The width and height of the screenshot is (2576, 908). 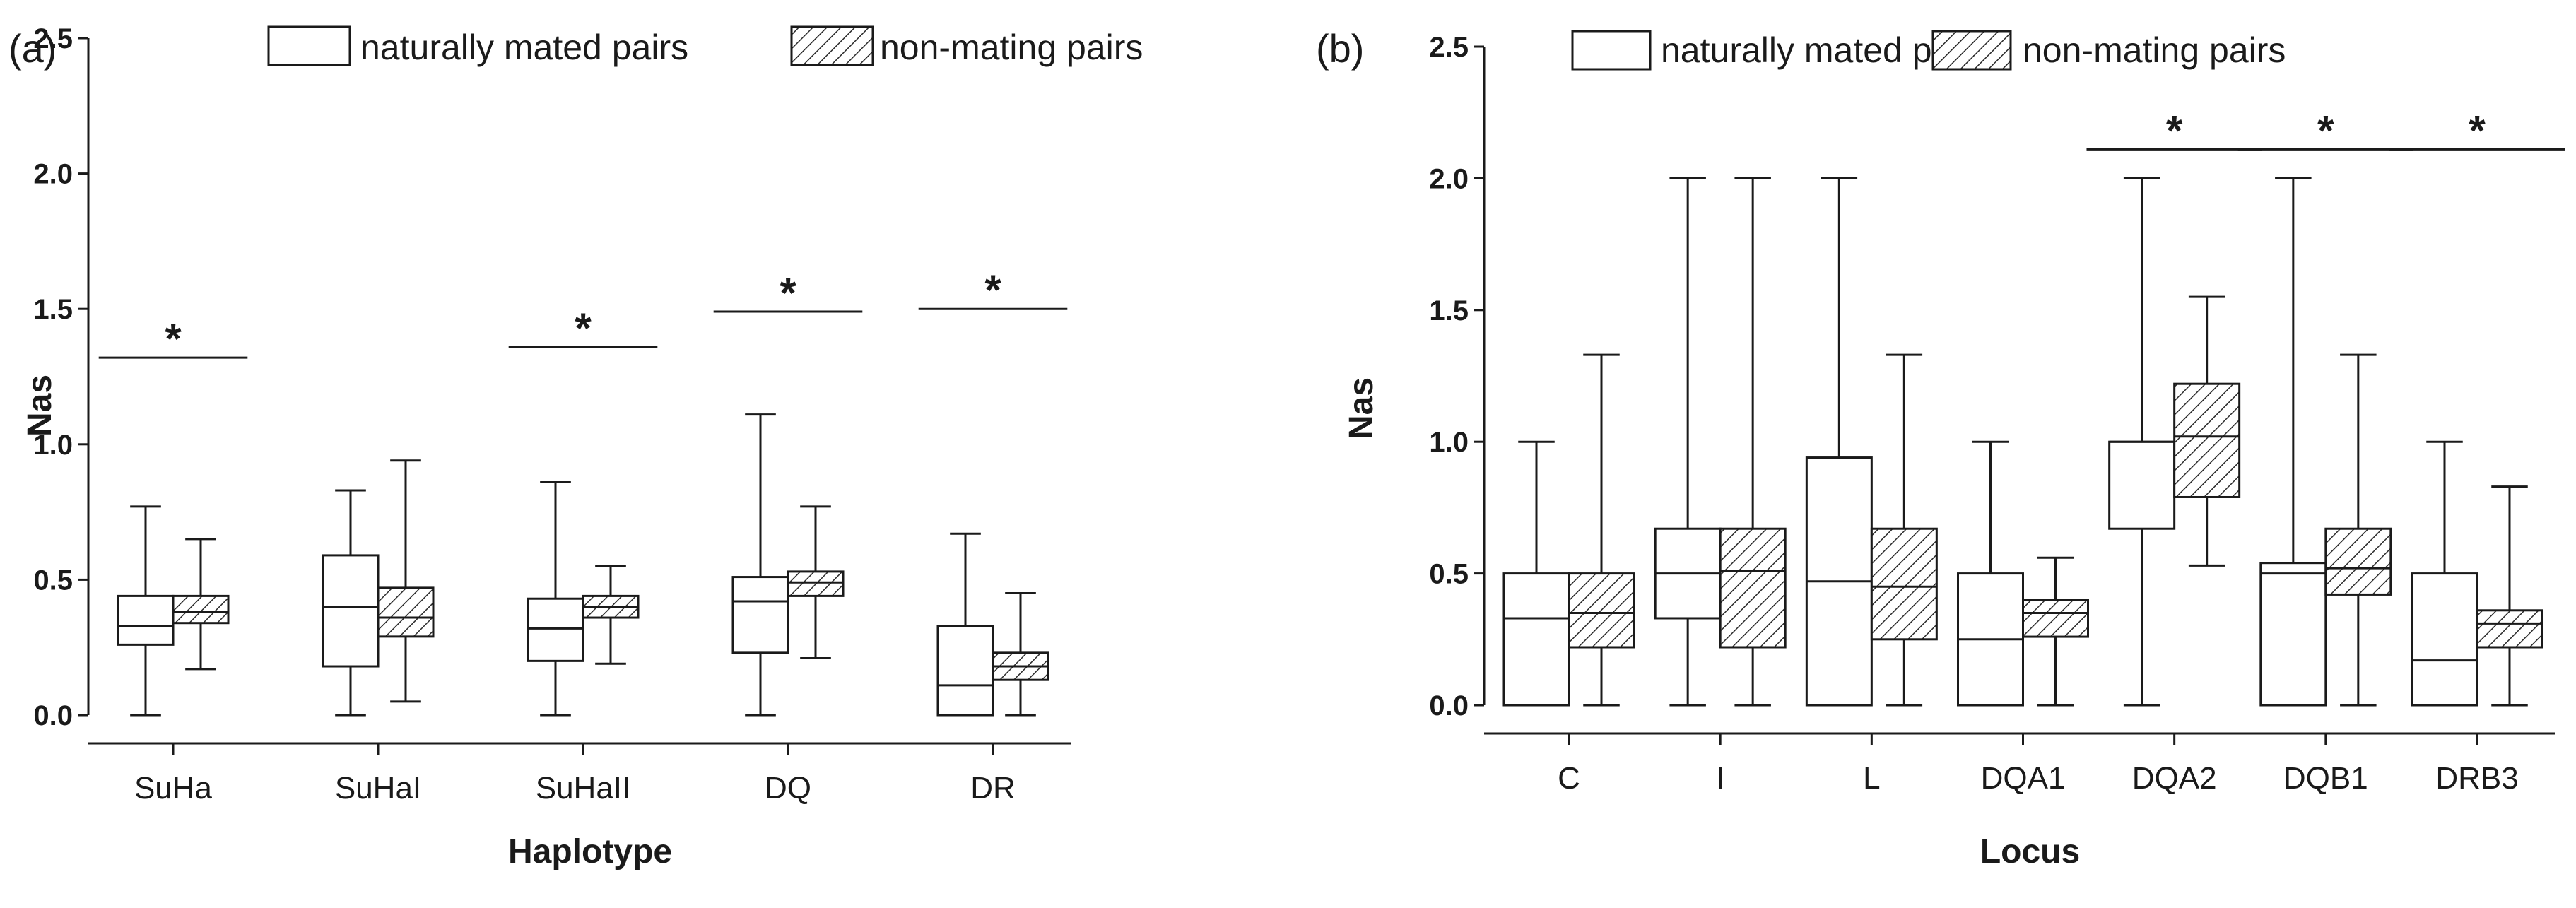 I want to click on x-tick-label: DQB1, so click(x=2325, y=778).